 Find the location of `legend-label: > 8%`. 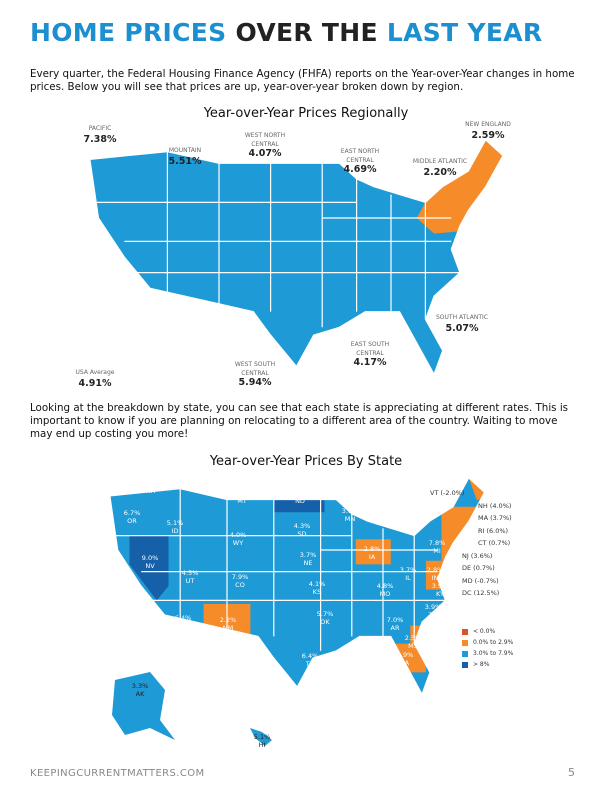

legend-label: > 8% is located at coordinates (481, 664).